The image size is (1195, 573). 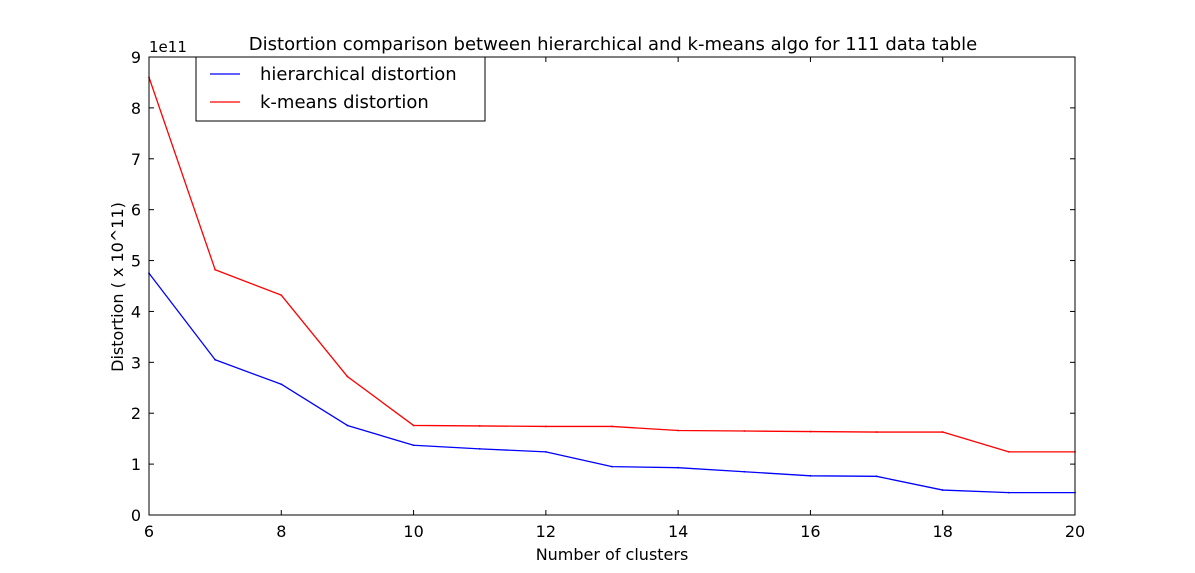 I want to click on y-tick-label: 3, so click(x=136, y=362).